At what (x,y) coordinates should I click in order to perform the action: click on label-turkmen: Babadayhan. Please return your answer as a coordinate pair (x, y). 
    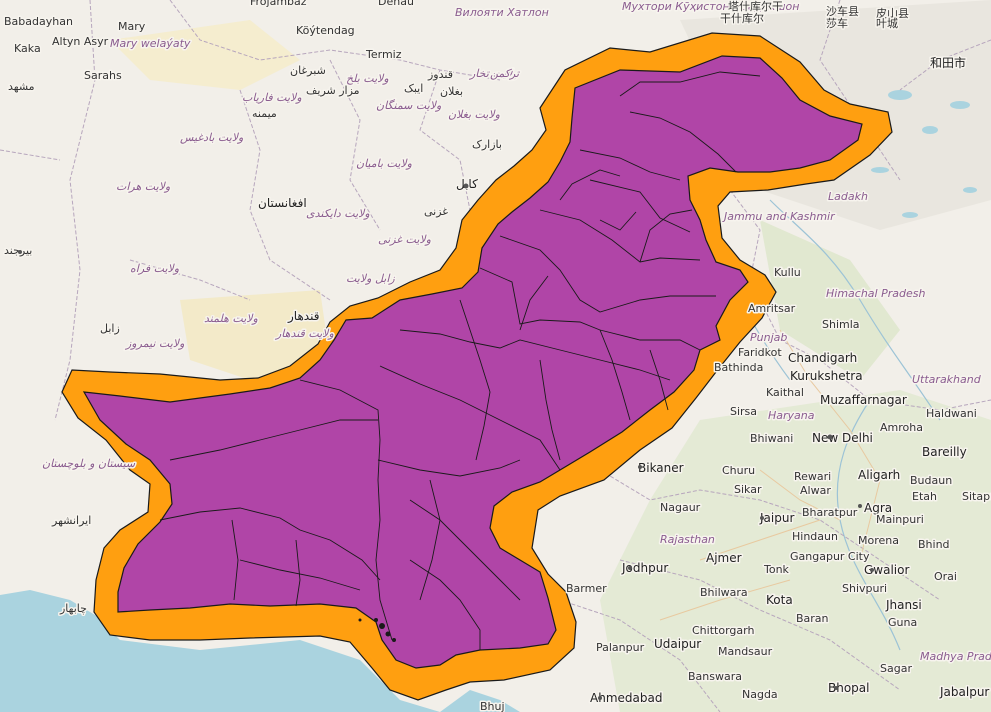
    Looking at the image, I should click on (38, 21).